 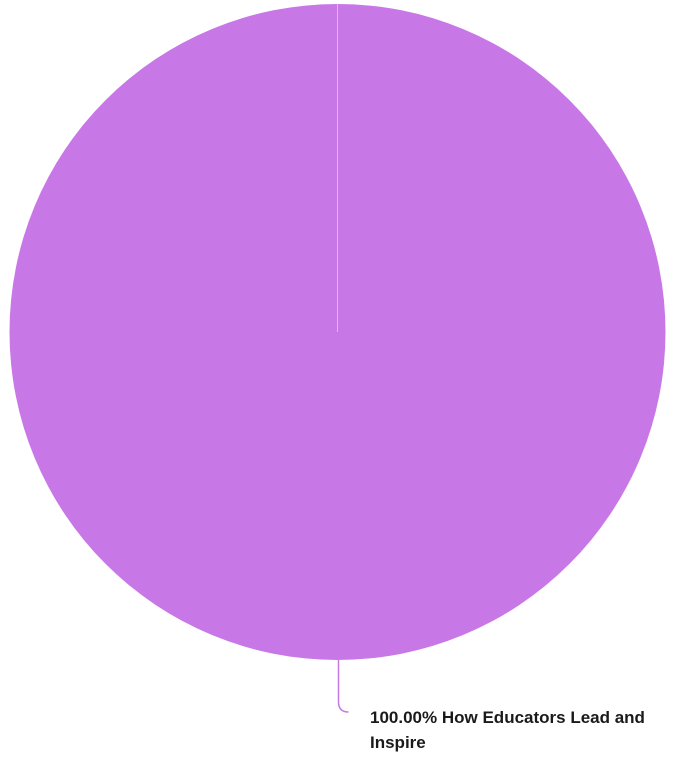 What do you see at coordinates (343, 686) in the screenshot?
I see `slice-leader-line` at bounding box center [343, 686].